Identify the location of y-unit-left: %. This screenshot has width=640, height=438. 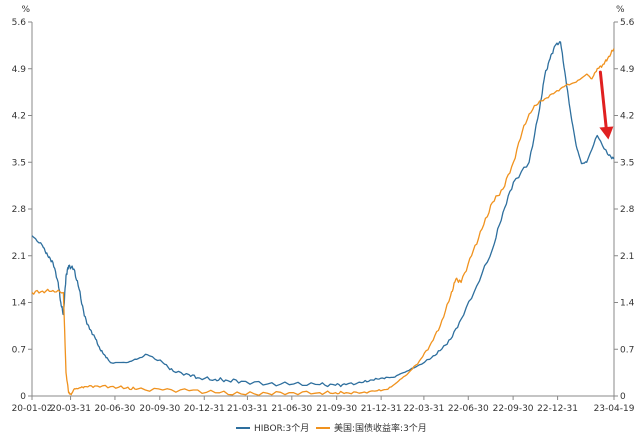
(25, 10).